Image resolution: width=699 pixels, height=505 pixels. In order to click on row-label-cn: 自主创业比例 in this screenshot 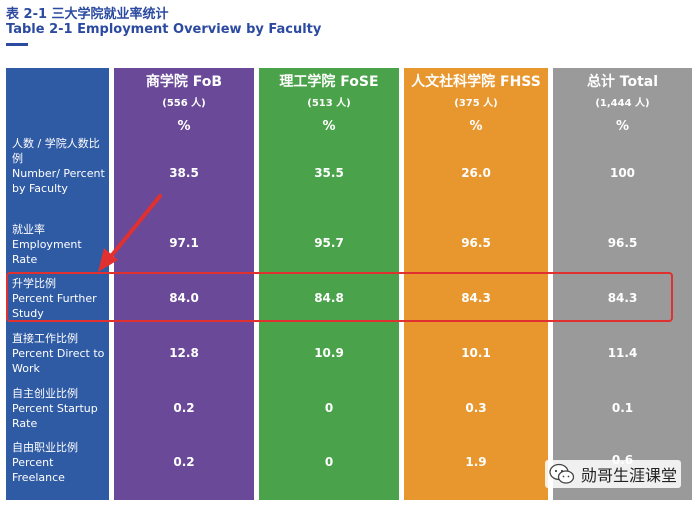, I will do `click(45, 393)`.